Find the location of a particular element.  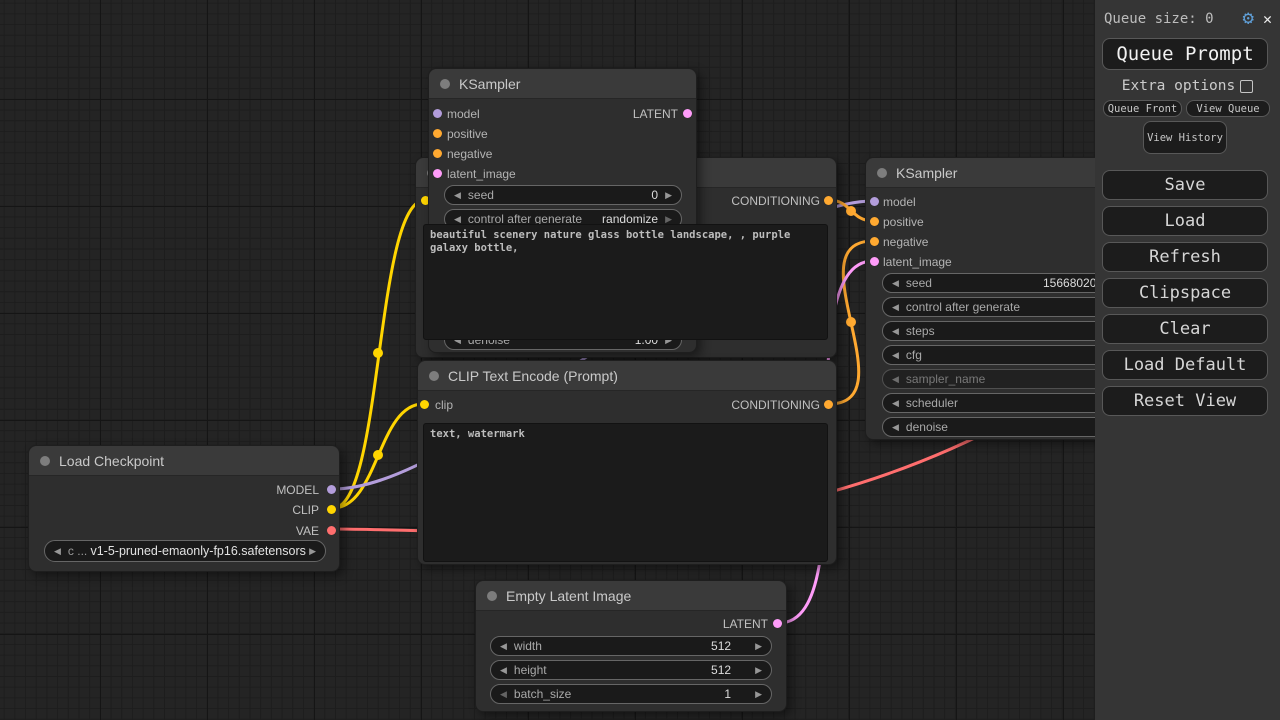

input-label-positive: positive is located at coordinates (903, 222).